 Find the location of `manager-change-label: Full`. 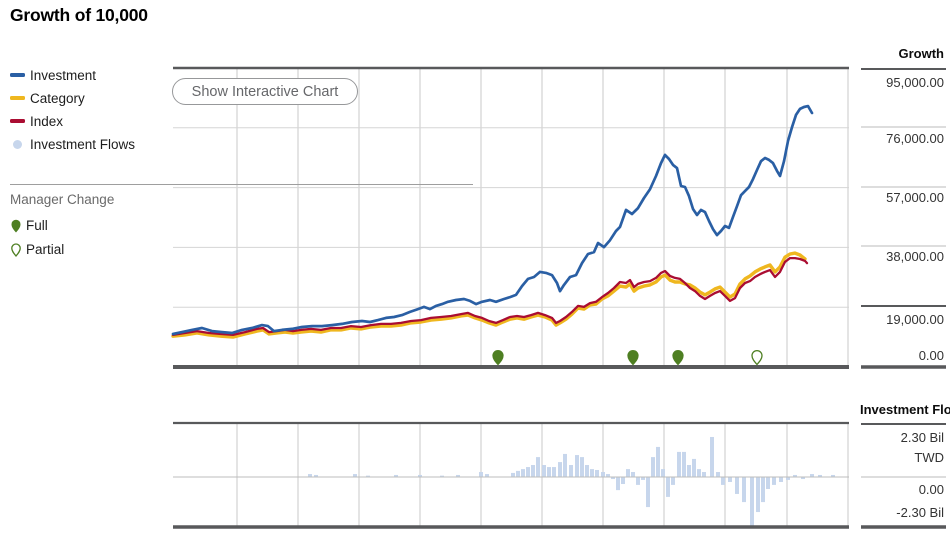

manager-change-label: Full is located at coordinates (37, 225).